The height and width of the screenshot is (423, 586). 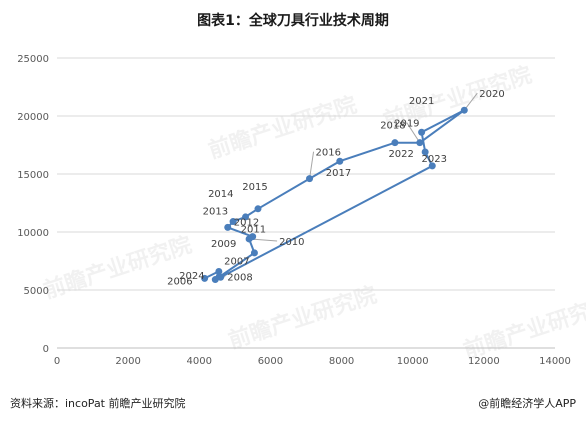 What do you see at coordinates (254, 187) in the screenshot?
I see `data-label: 2015` at bounding box center [254, 187].